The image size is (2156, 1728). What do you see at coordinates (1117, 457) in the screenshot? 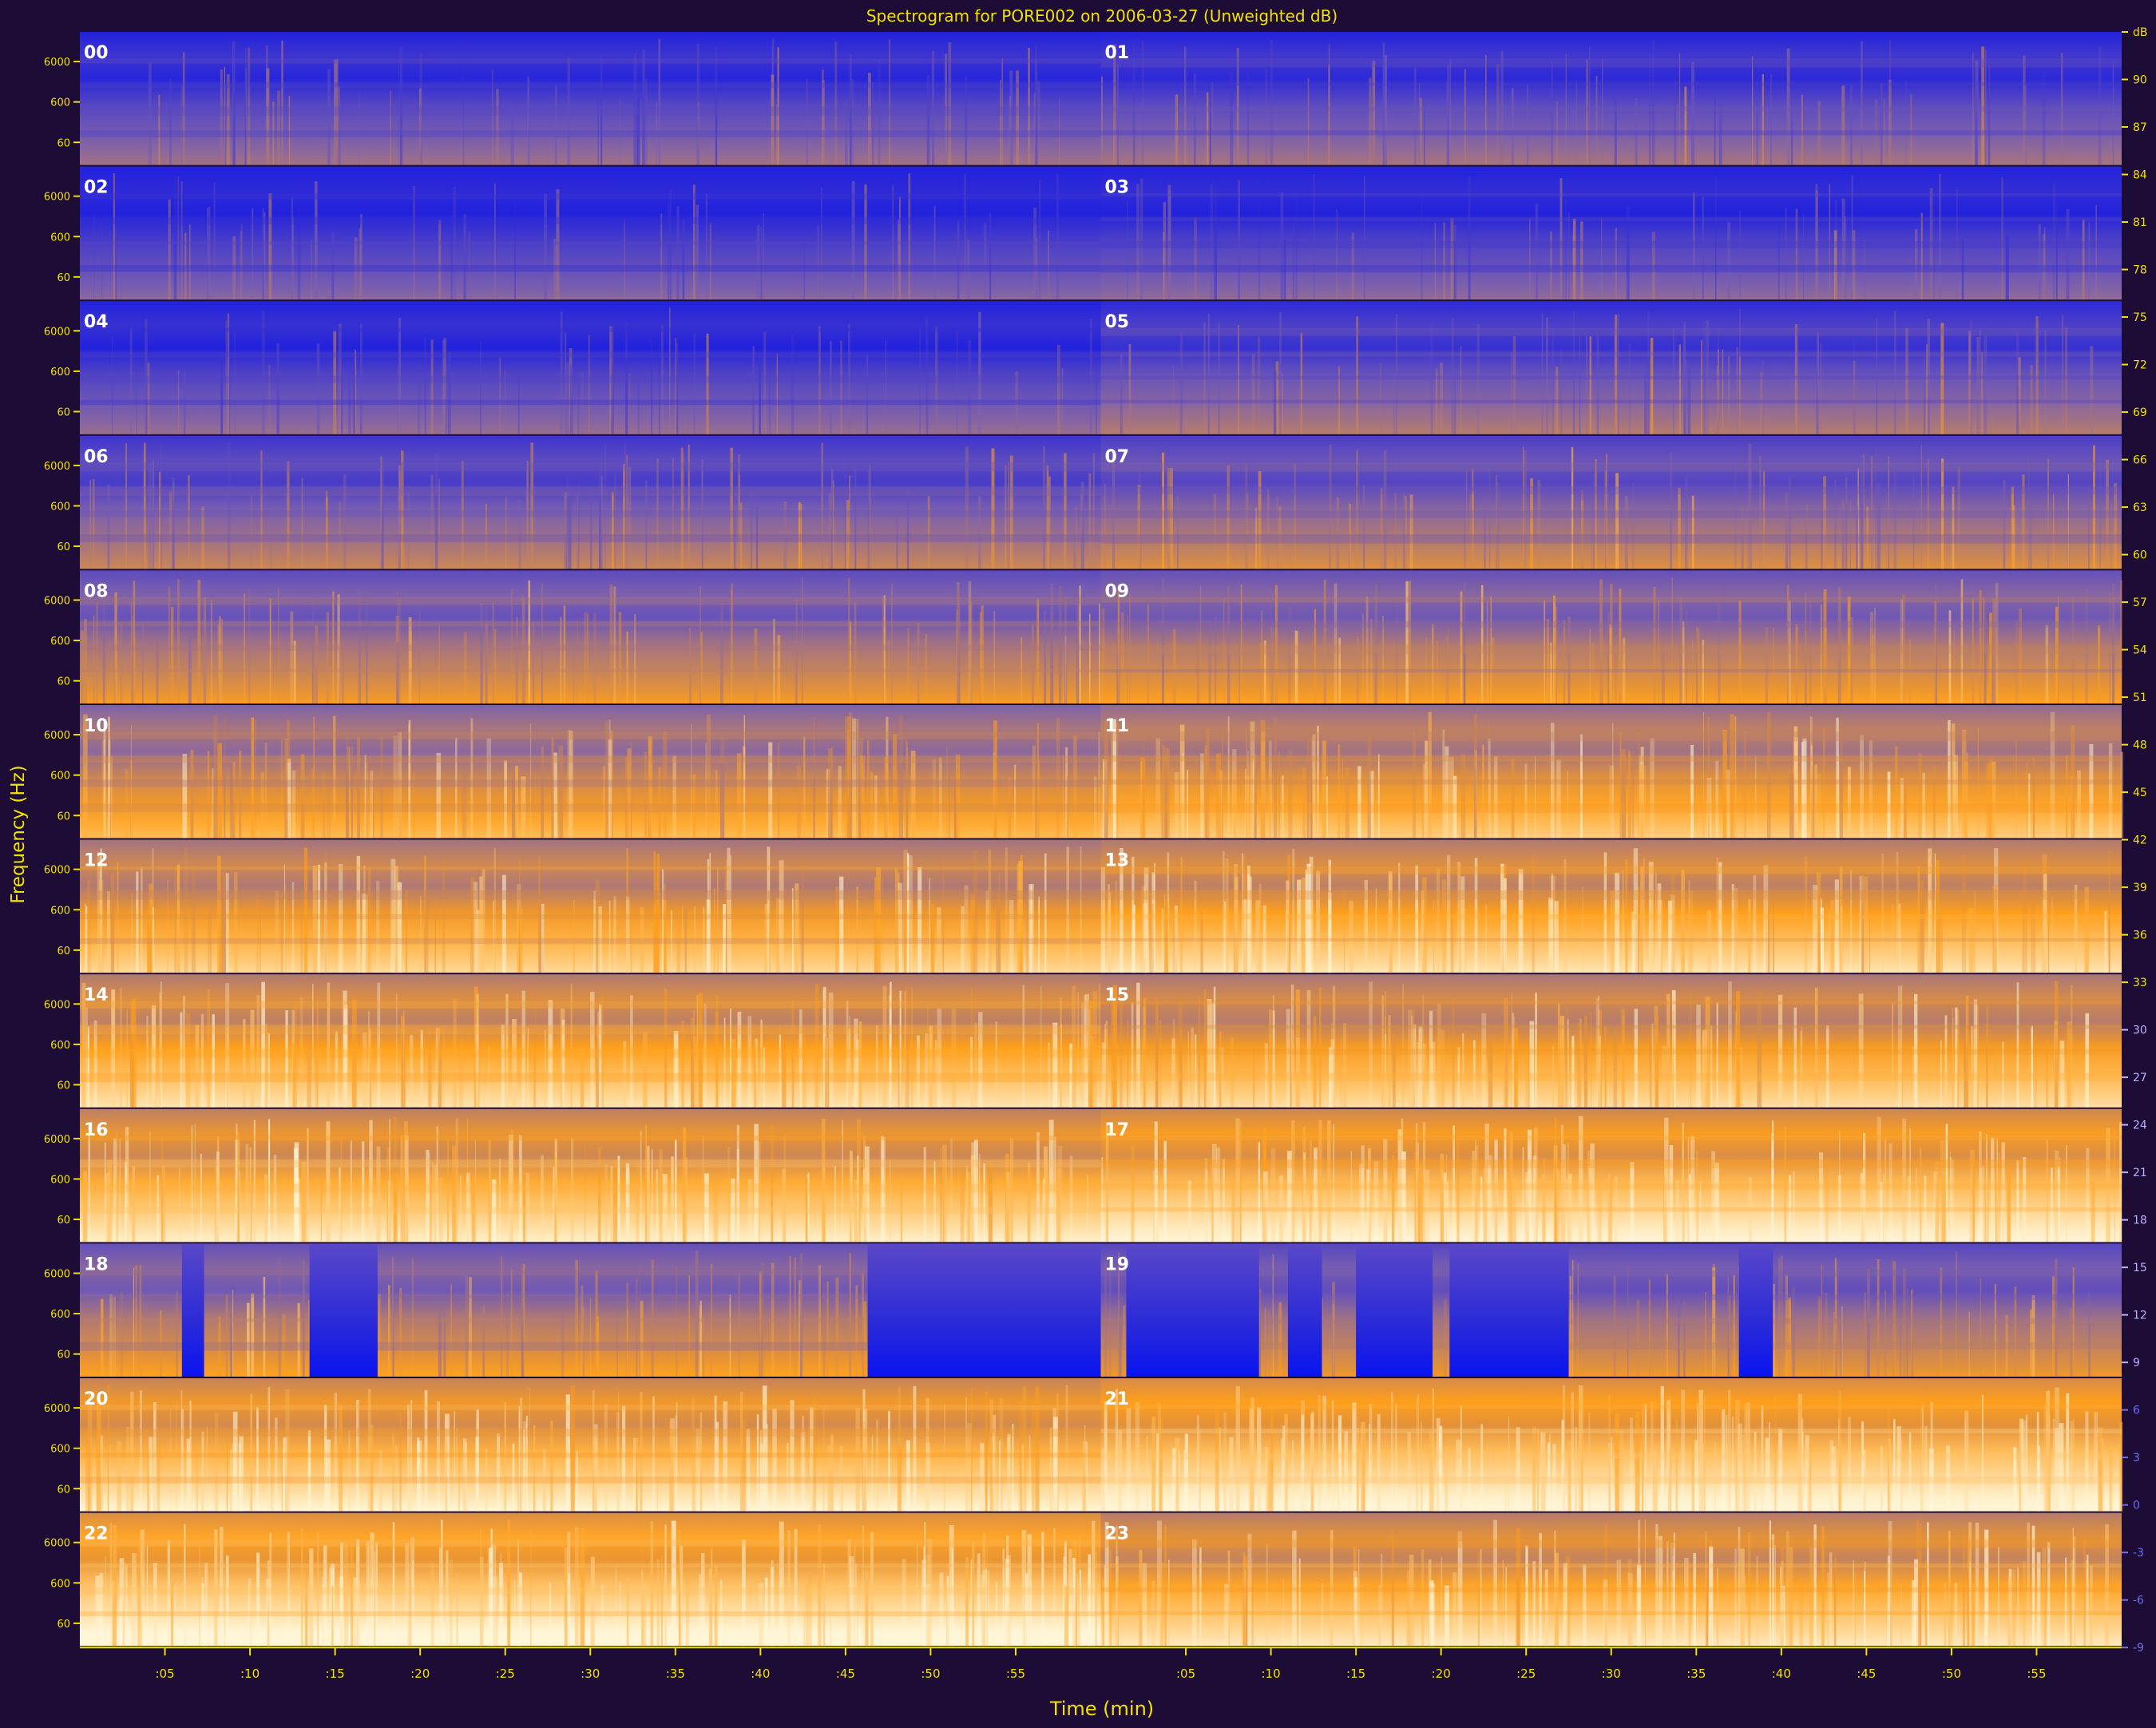
I see `hour-label: 07` at bounding box center [1117, 457].